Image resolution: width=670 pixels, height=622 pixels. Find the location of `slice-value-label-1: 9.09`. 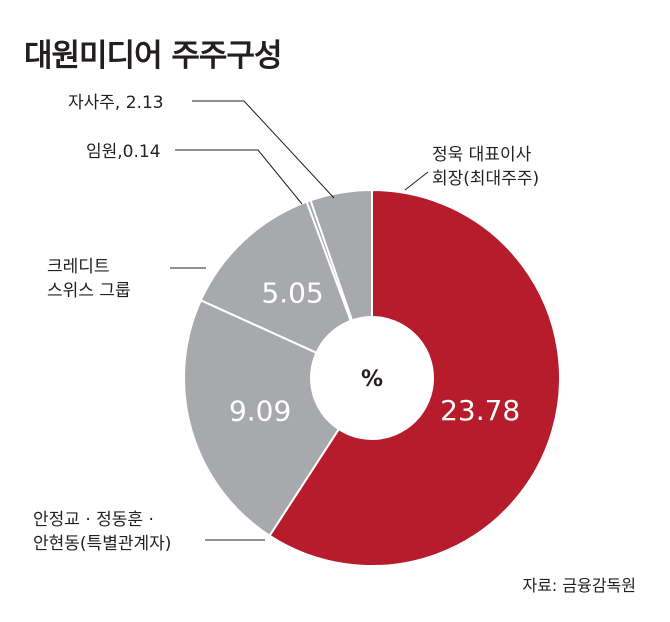

slice-value-label-1: 9.09 is located at coordinates (260, 411).